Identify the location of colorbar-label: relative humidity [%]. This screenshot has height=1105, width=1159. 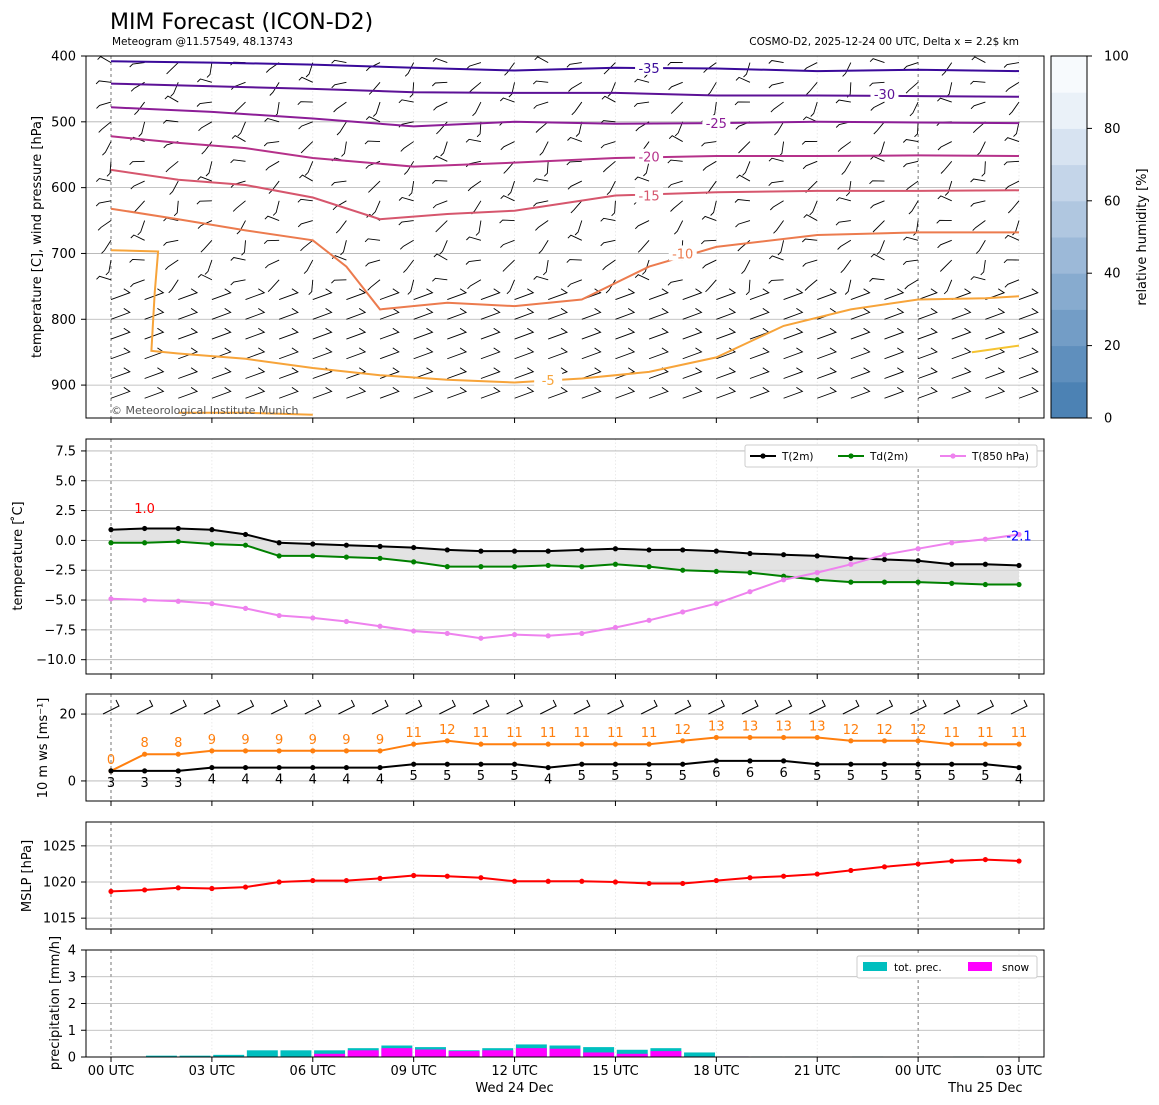
(1142, 236).